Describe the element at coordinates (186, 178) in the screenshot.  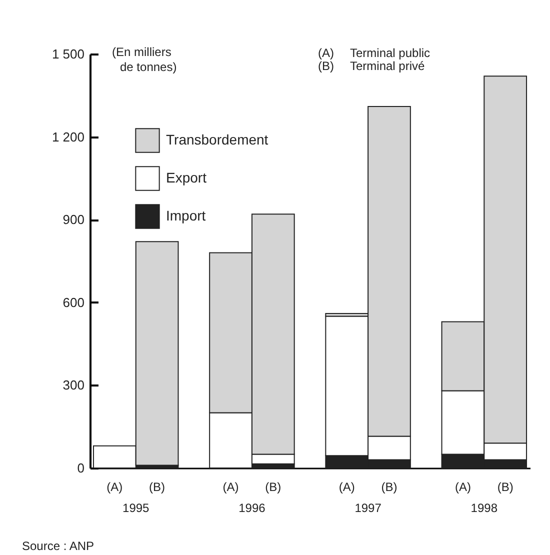
I see `legend-label: Export` at that location.